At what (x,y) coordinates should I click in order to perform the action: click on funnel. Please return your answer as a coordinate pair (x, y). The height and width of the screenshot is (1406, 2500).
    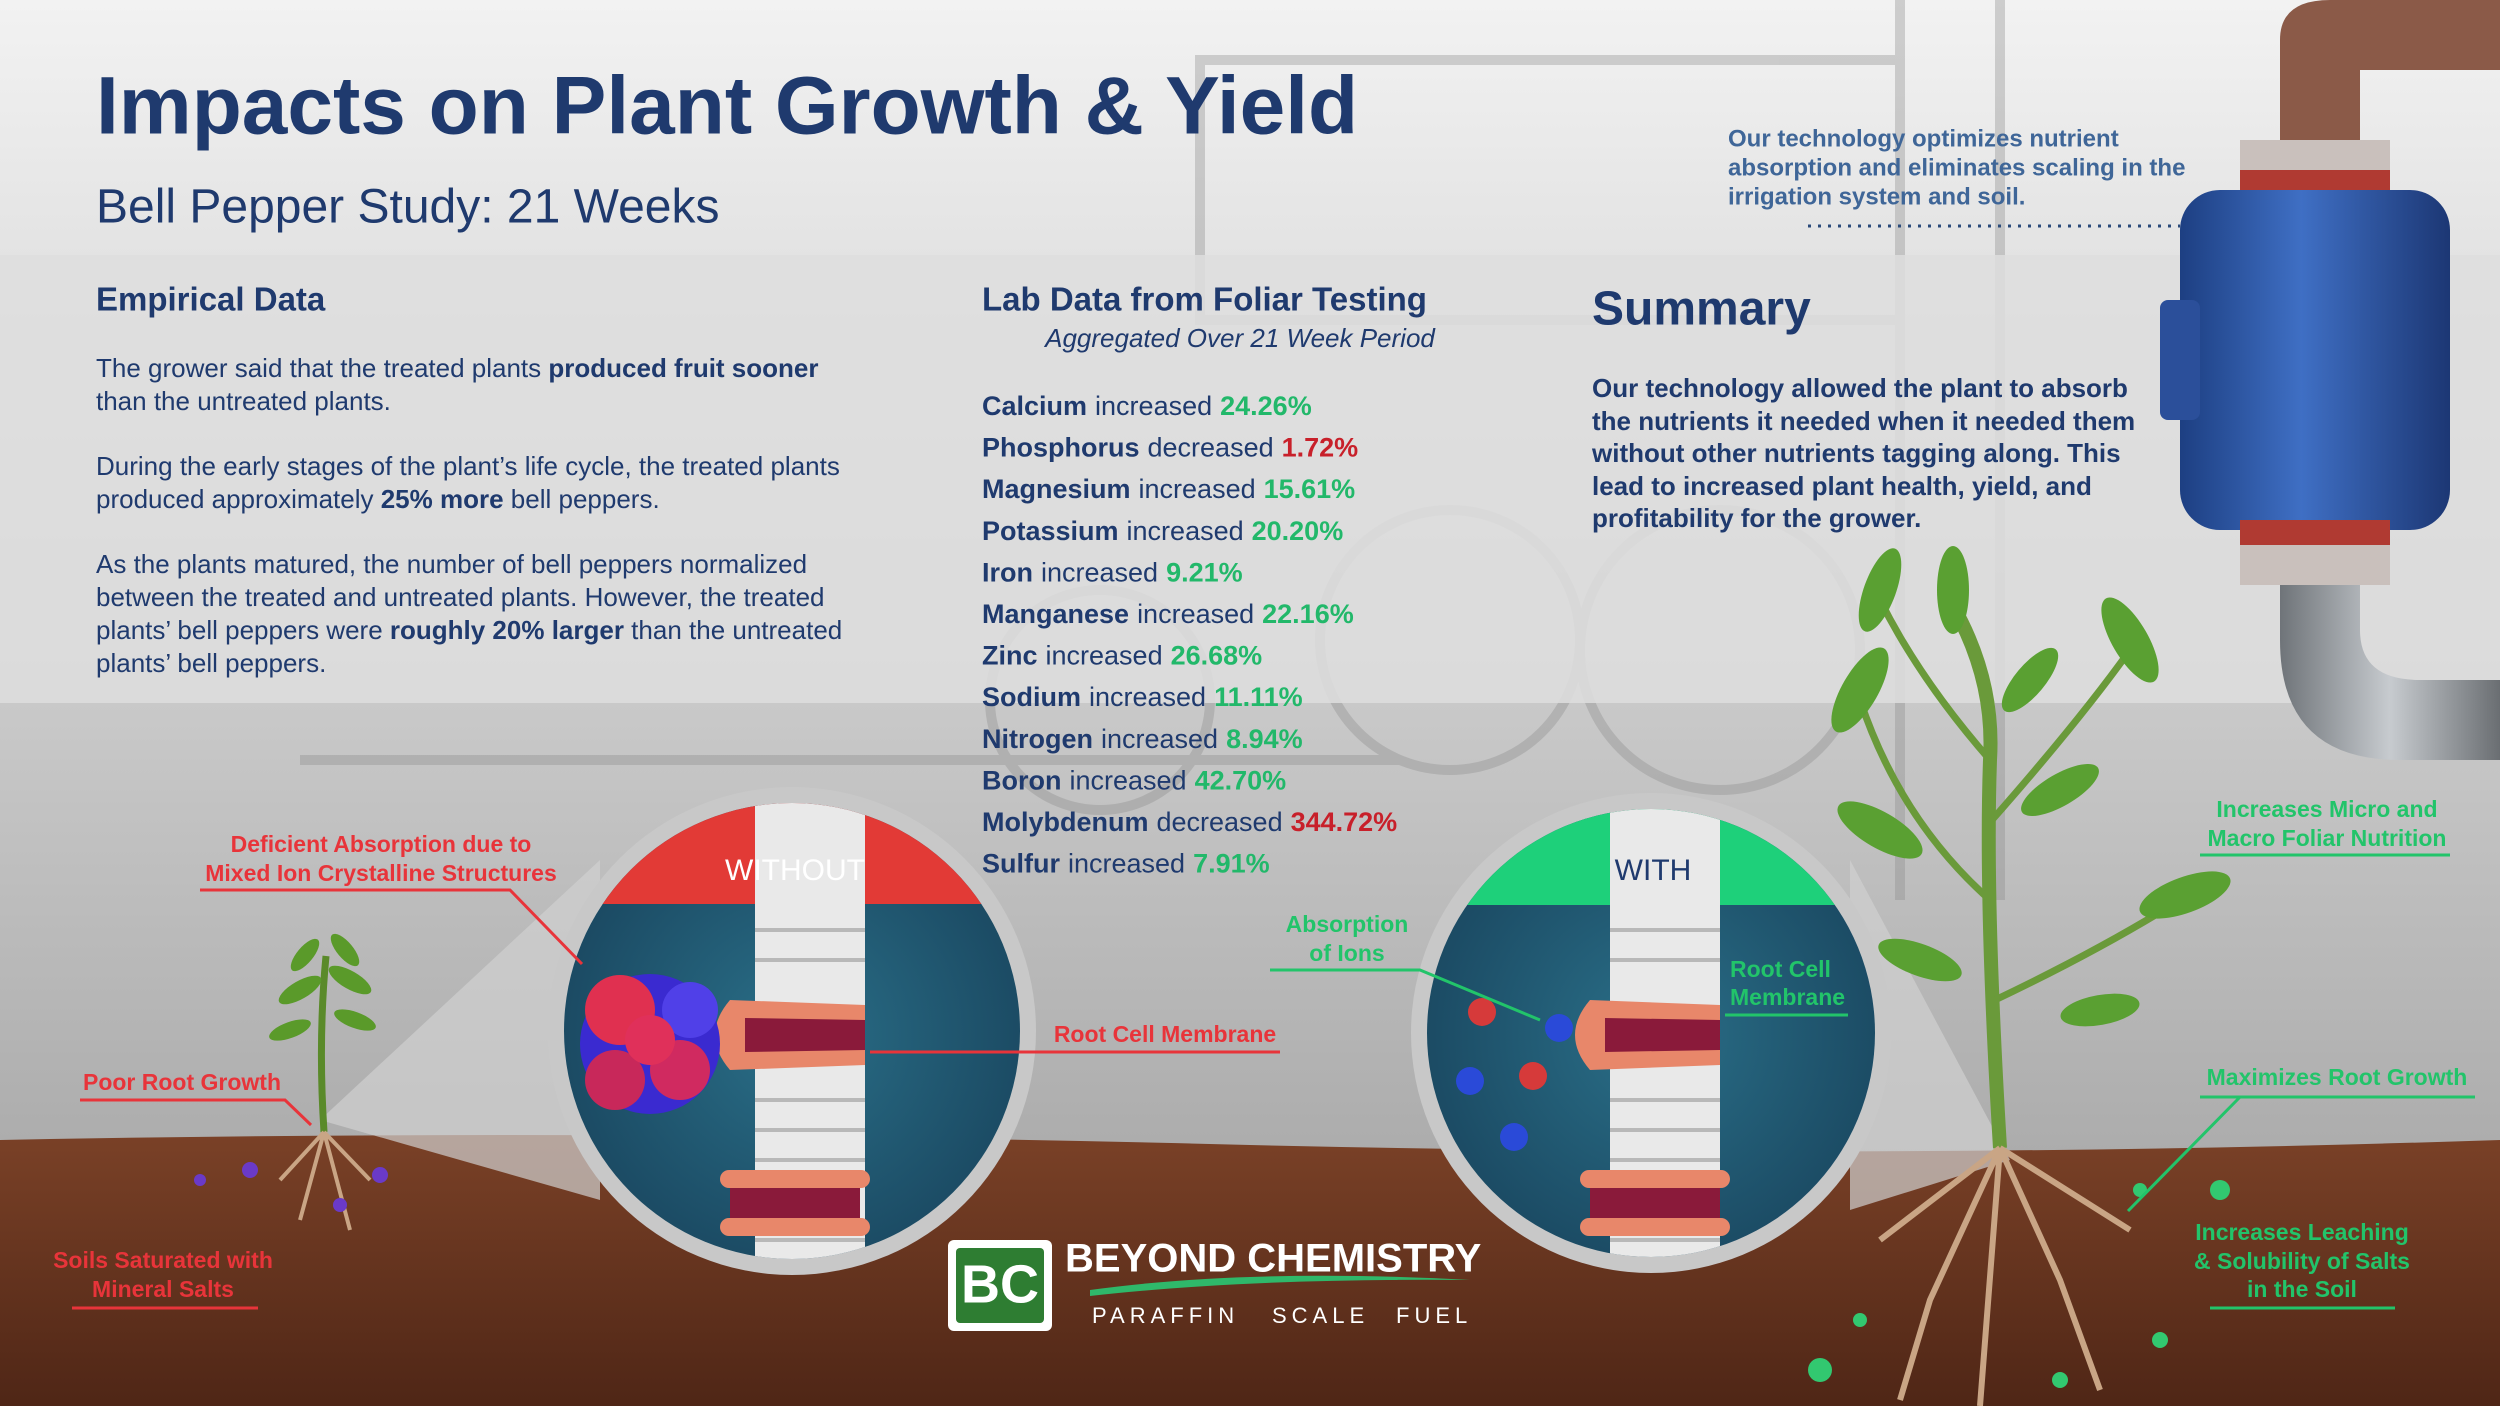
    Looking at the image, I should click on (460, 1030).